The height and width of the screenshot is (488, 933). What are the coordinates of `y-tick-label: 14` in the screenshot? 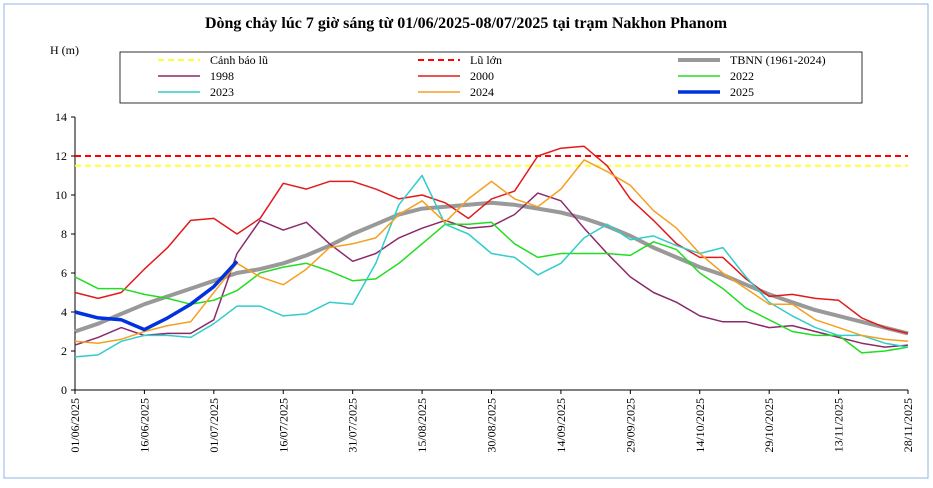 It's located at (61, 117).